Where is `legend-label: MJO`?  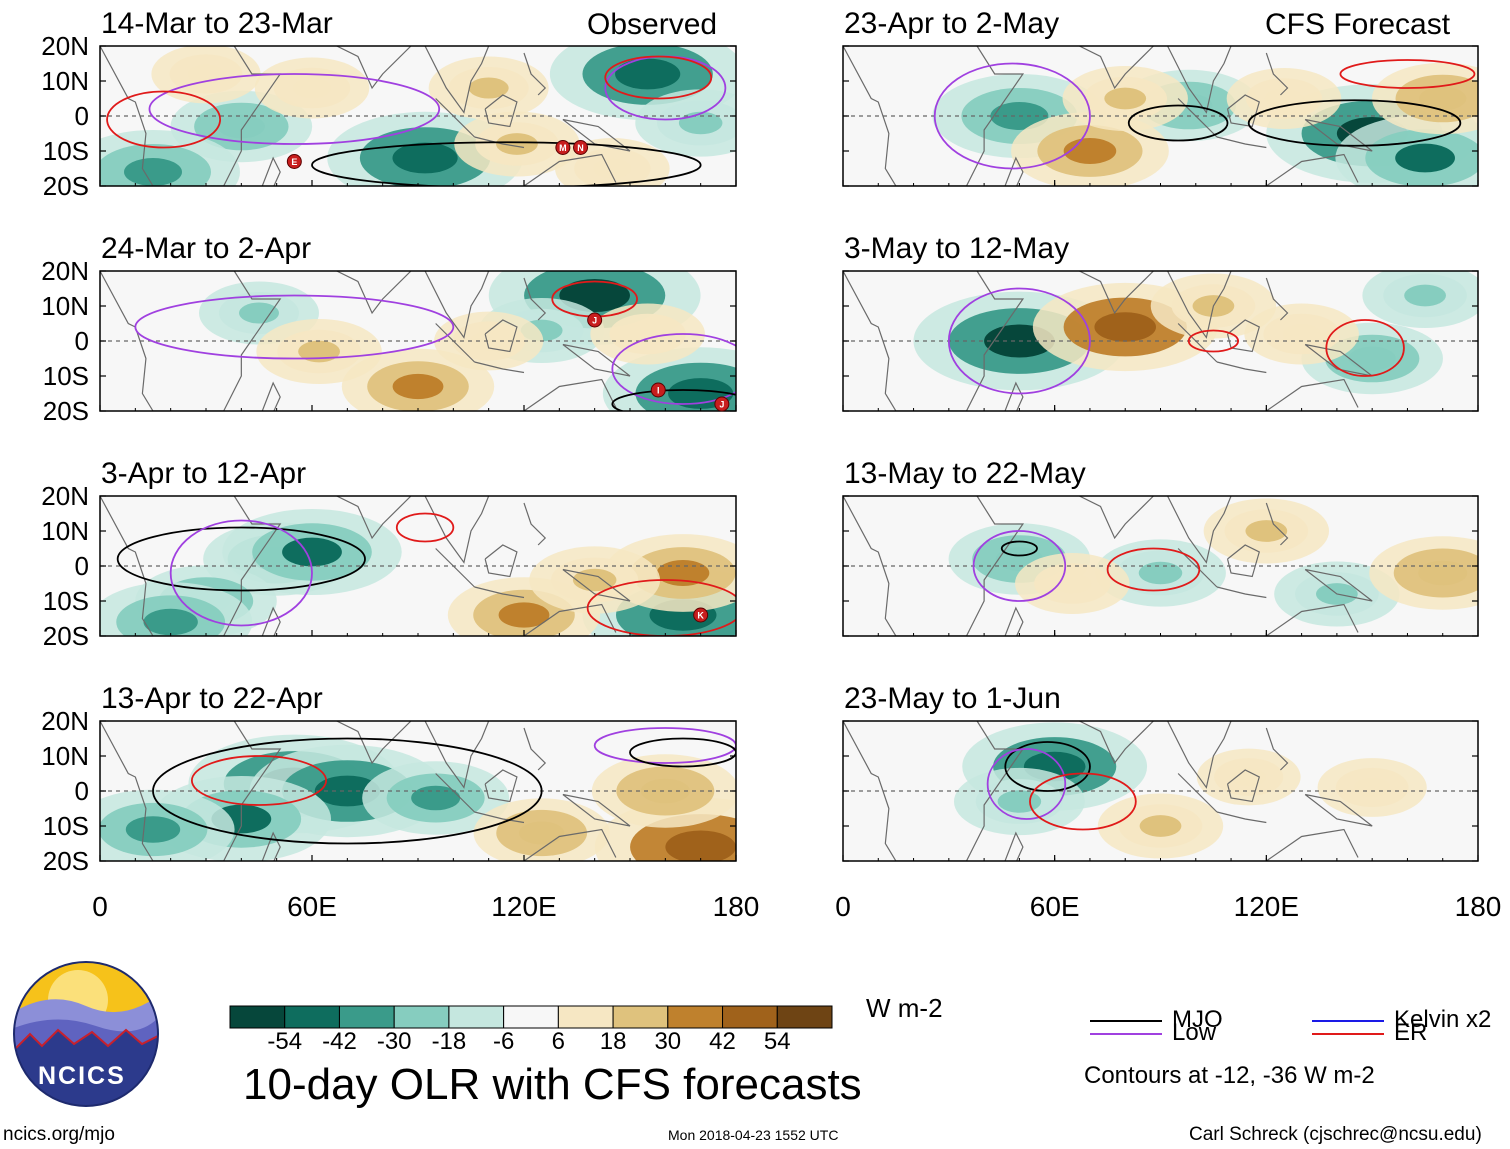
legend-label: MJO is located at coordinates (1197, 1019).